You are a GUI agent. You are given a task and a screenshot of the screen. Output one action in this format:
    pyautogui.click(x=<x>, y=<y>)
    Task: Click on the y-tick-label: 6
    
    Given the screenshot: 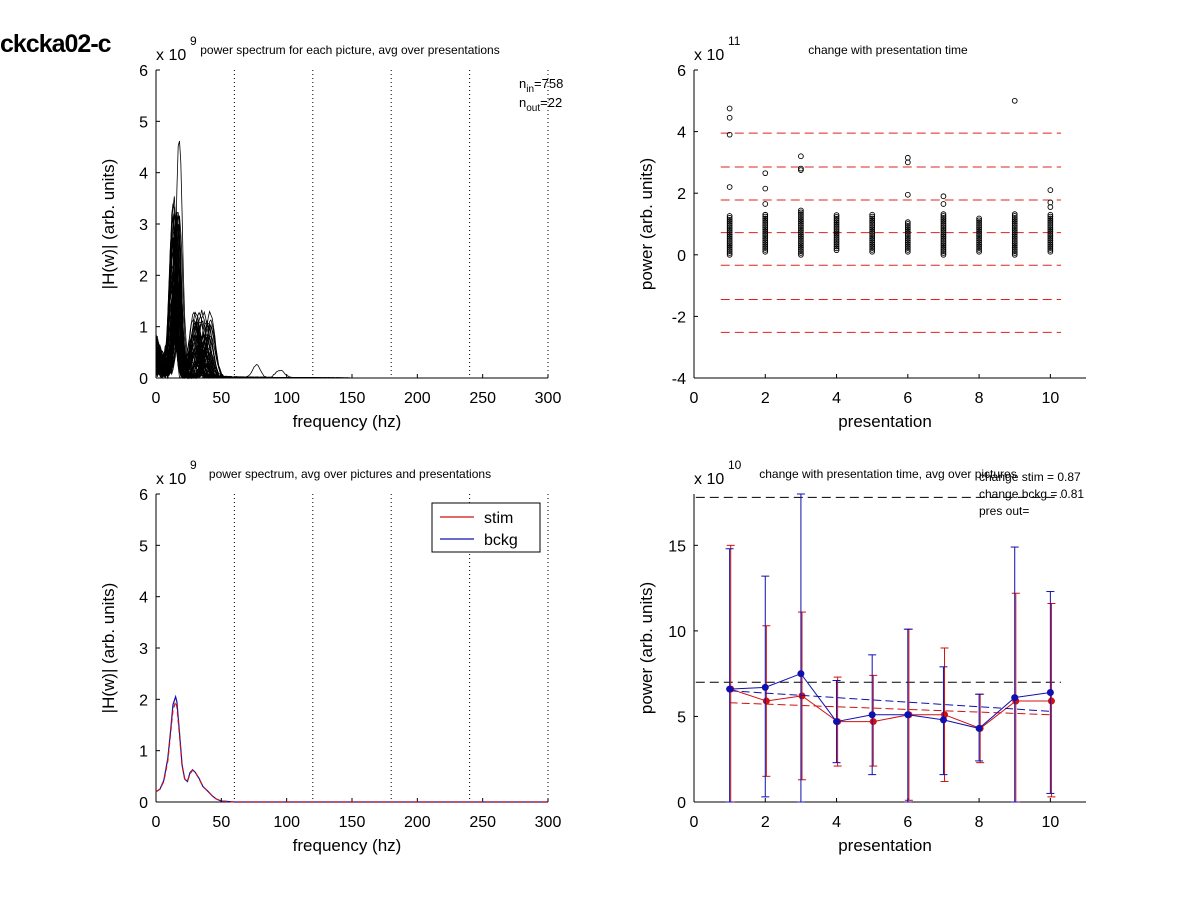 What is the action you would take?
    pyautogui.click(x=681, y=71)
    